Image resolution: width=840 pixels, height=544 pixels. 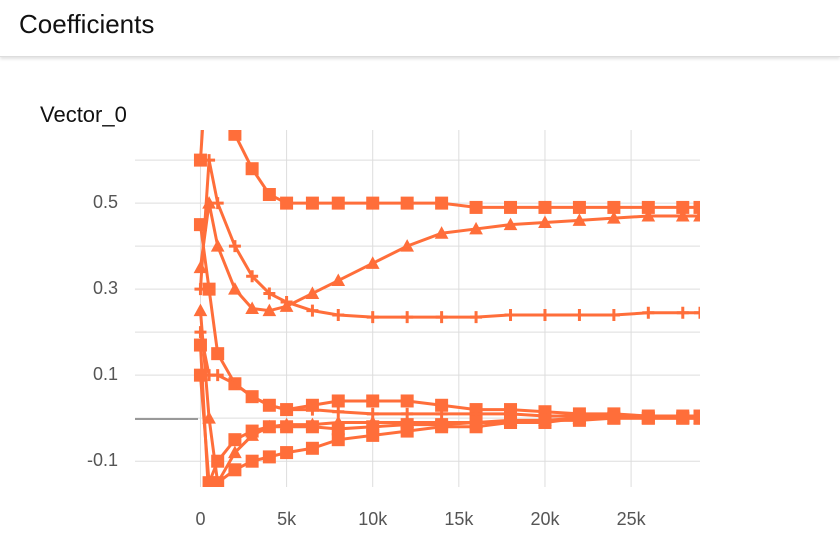 I want to click on y-tick-label: 0.3, so click(x=105, y=288).